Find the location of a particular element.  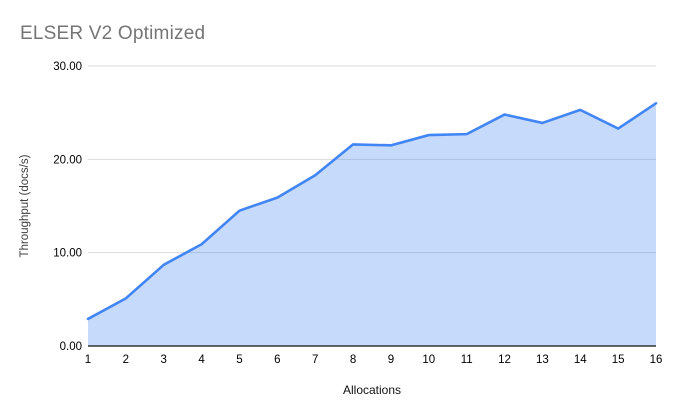

x-tick-label: 7 is located at coordinates (315, 360).